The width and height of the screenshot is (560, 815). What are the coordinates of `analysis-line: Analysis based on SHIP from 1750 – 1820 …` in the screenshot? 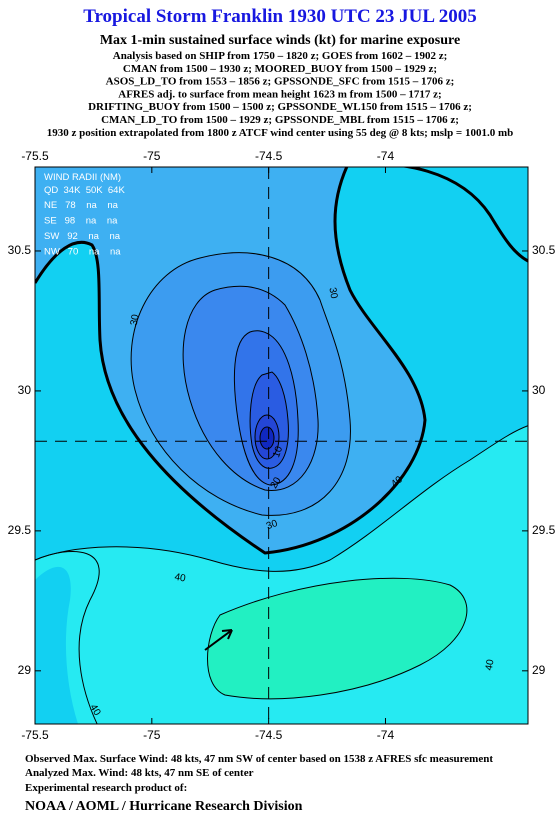 It's located at (280, 56).